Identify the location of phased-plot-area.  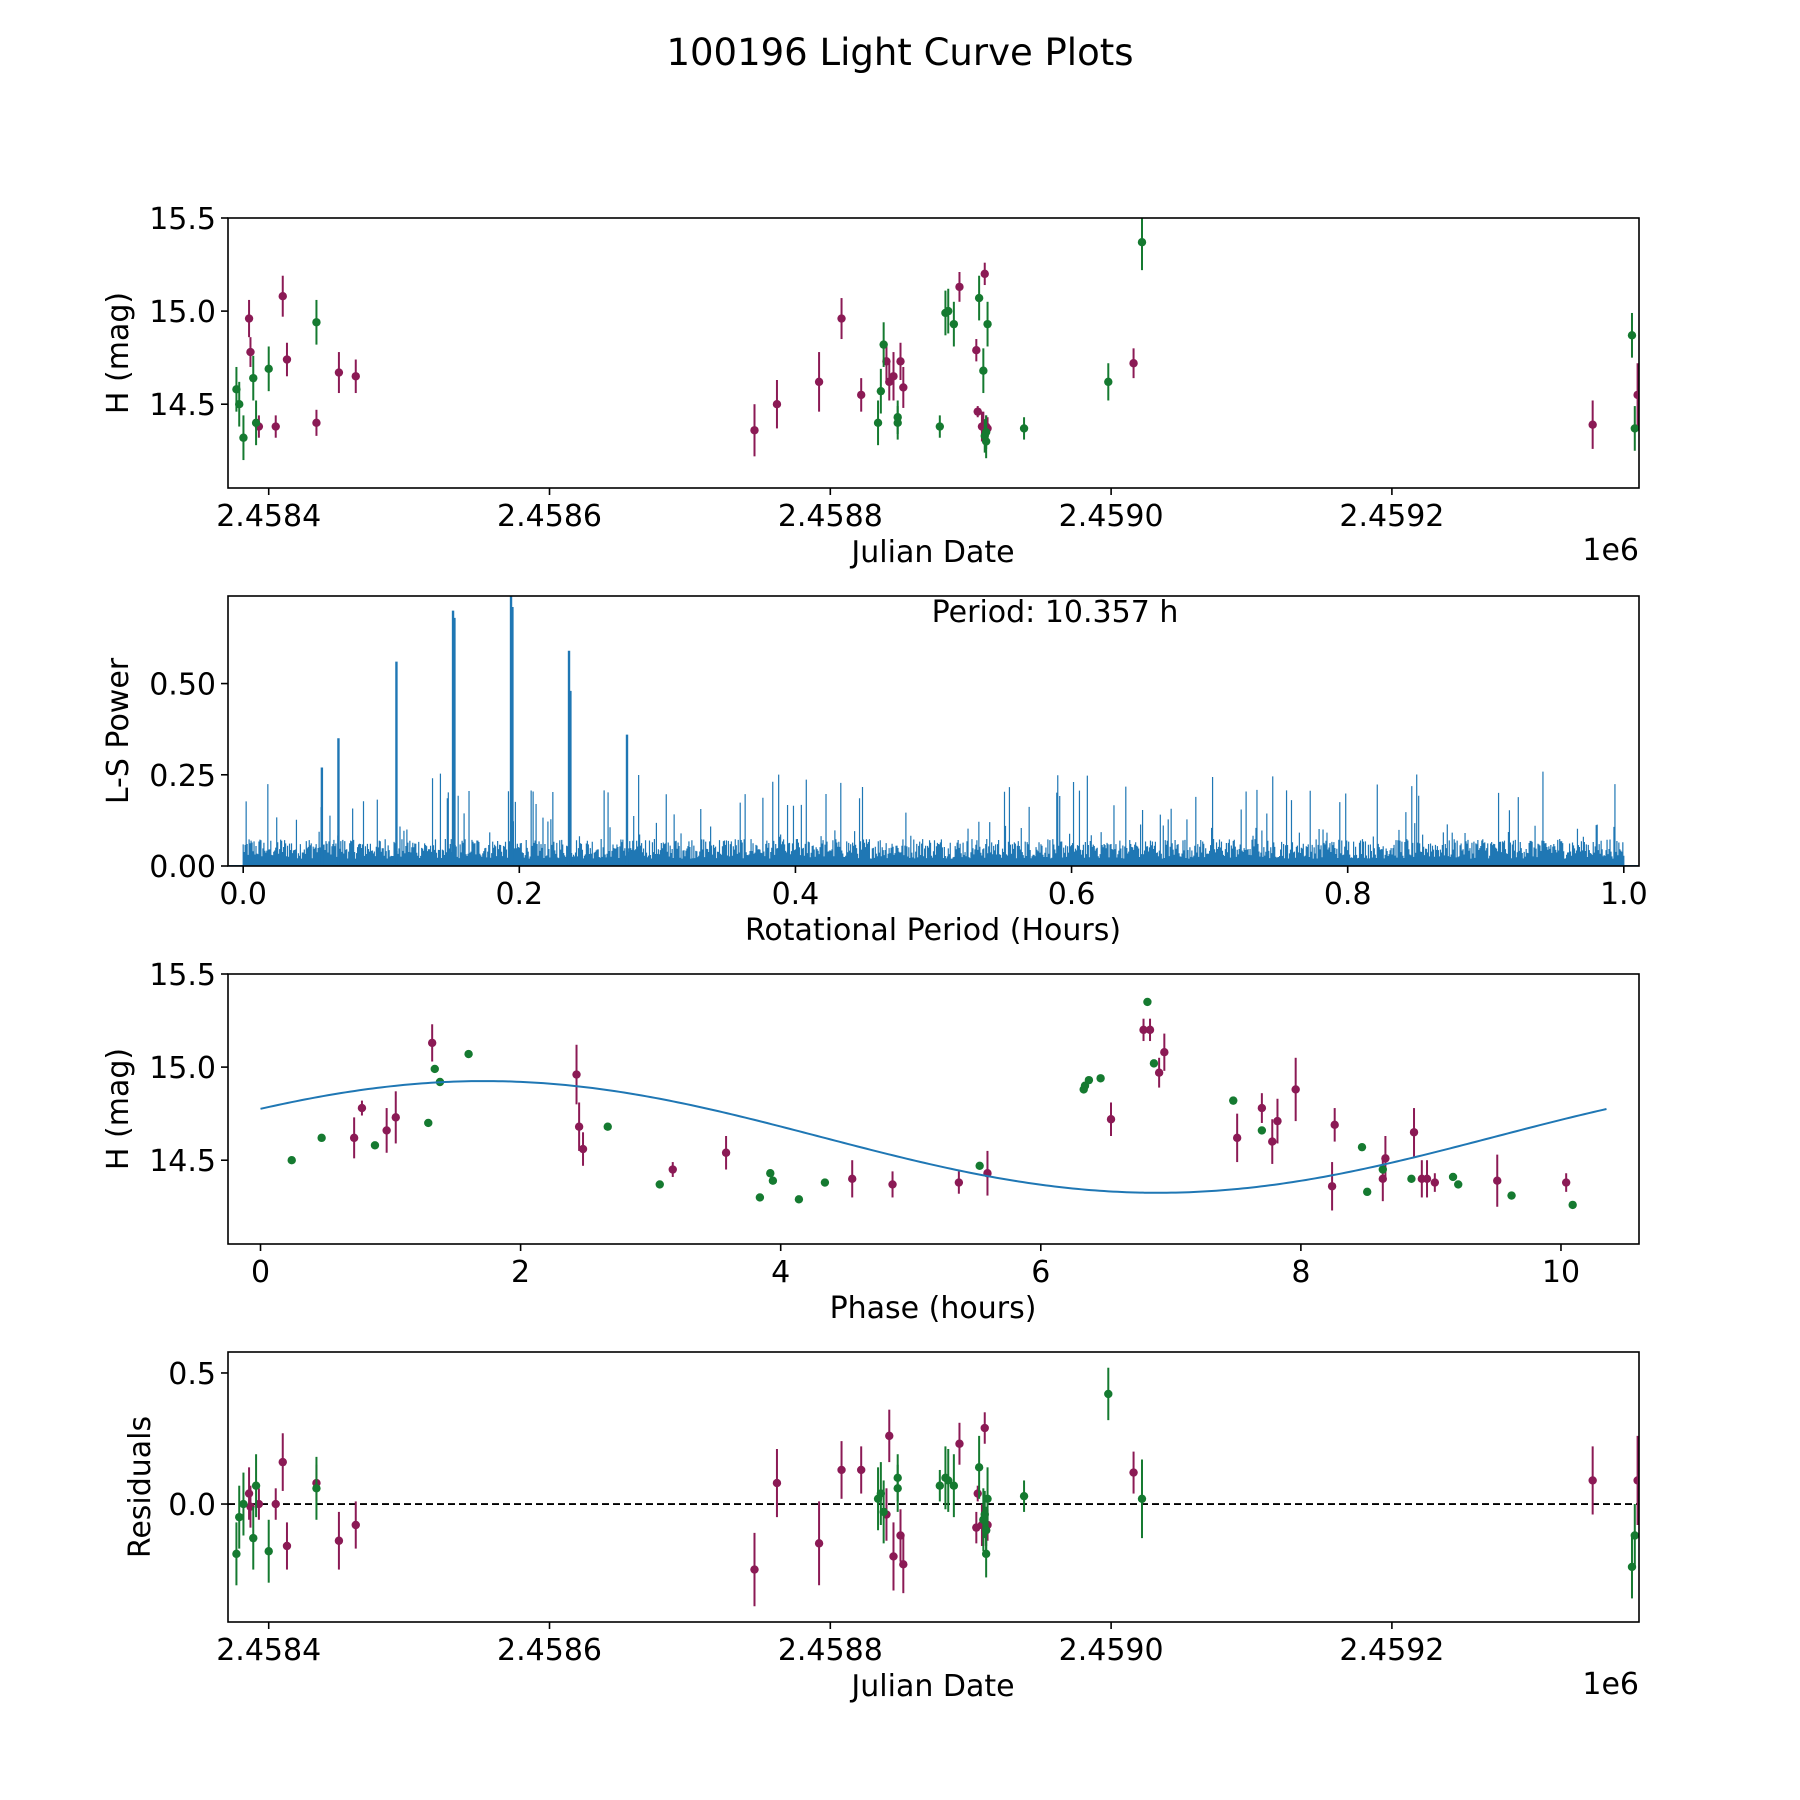
(933, 1104).